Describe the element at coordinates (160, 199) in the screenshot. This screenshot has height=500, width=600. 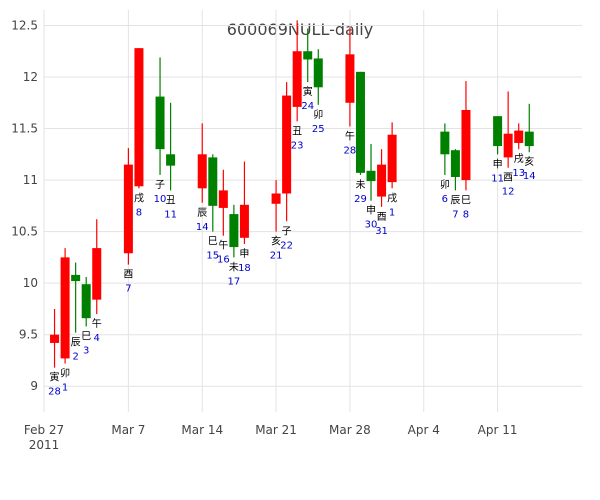
I see `candle-day-label: 10` at that location.